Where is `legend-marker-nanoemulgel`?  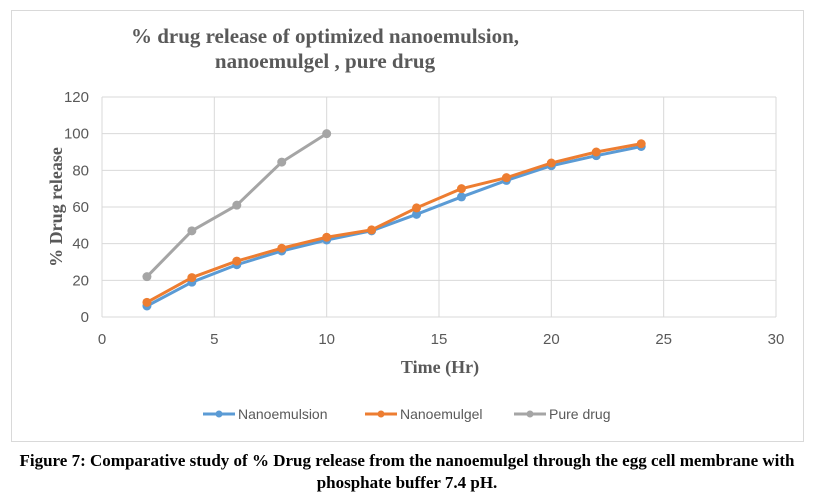
legend-marker-nanoemulgel is located at coordinates (381, 414).